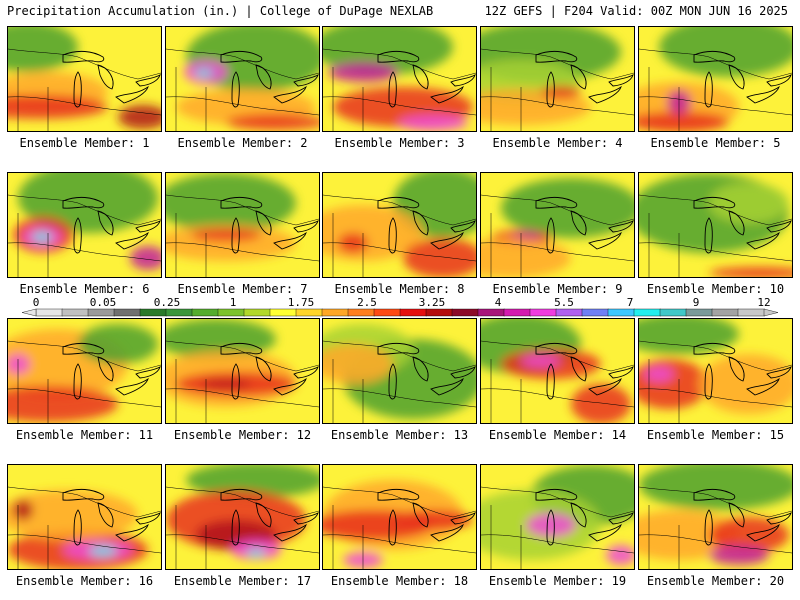  What do you see at coordinates (84, 143) in the screenshot?
I see `ensemble-member-label: Ensemble Member: 1` at bounding box center [84, 143].